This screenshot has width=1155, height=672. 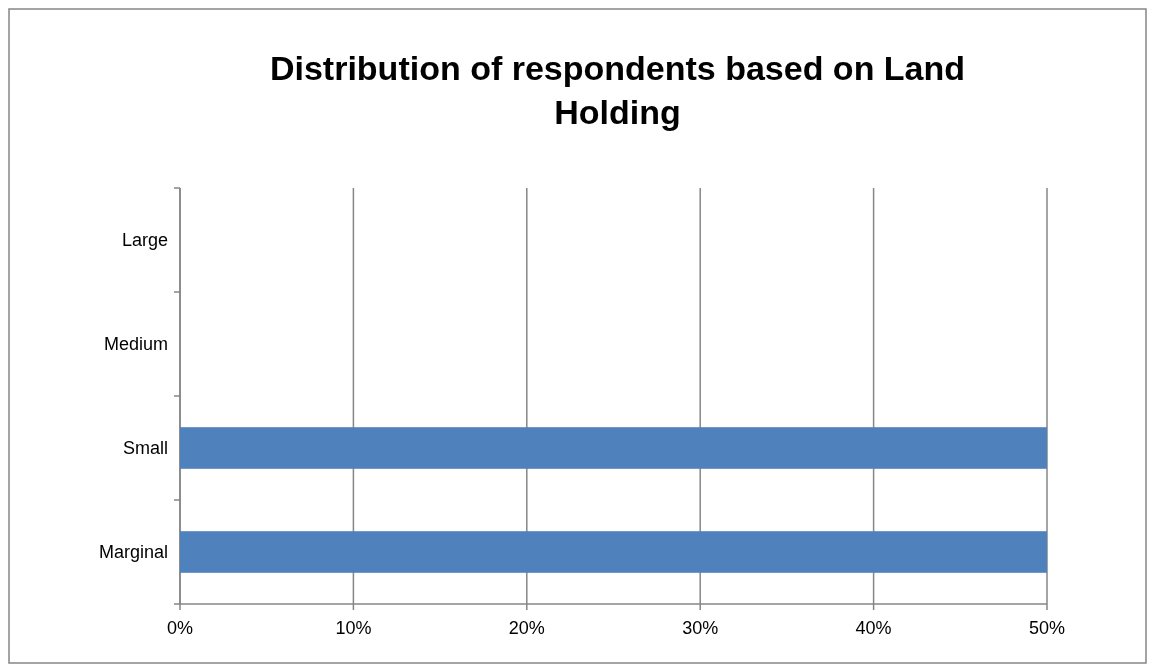 I want to click on y-tick-label: Marginal, so click(x=133, y=552).